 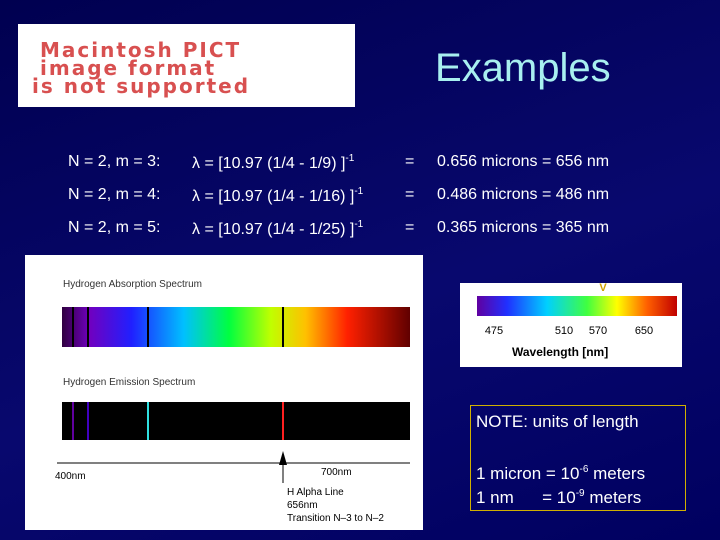 I want to click on note-line: 1 micron = 10-6 meters, so click(x=560, y=472).